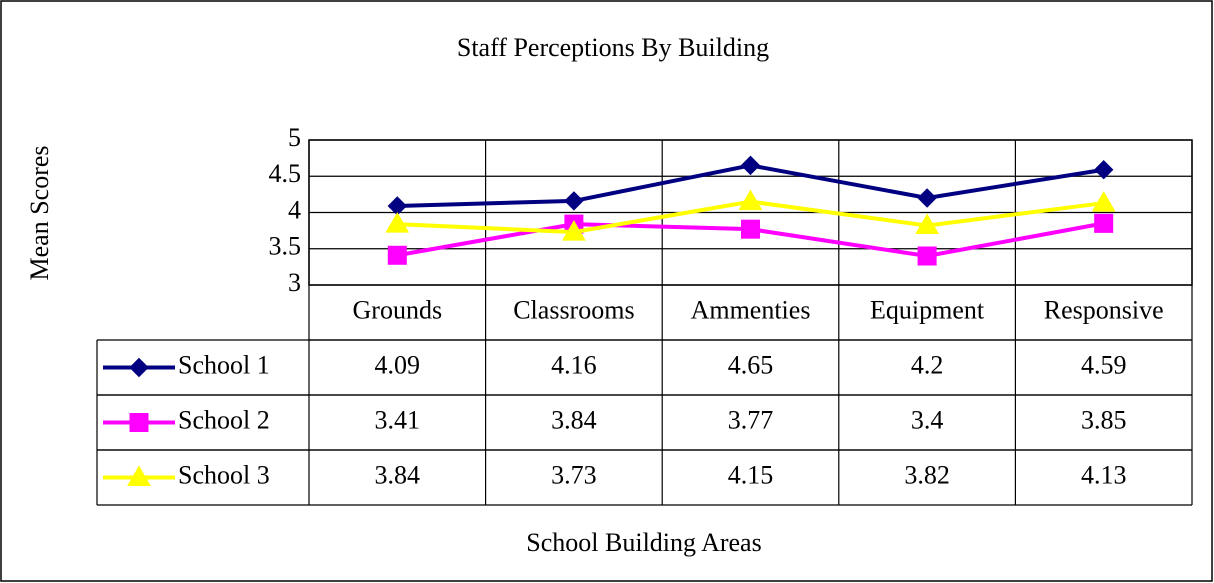 The image size is (1214, 583). I want to click on table-value: 4.2, so click(927, 364).